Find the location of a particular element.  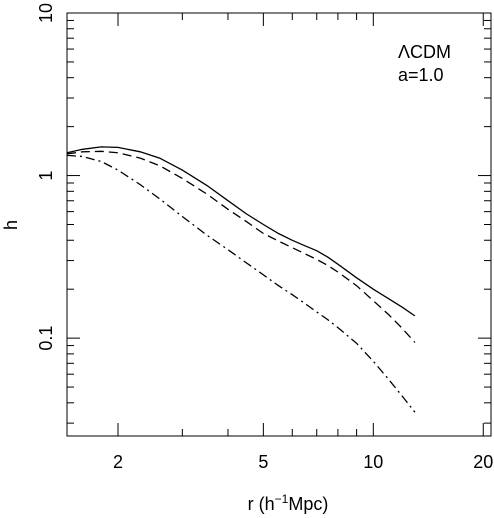

x-tick-label: 2 is located at coordinates (118, 462).